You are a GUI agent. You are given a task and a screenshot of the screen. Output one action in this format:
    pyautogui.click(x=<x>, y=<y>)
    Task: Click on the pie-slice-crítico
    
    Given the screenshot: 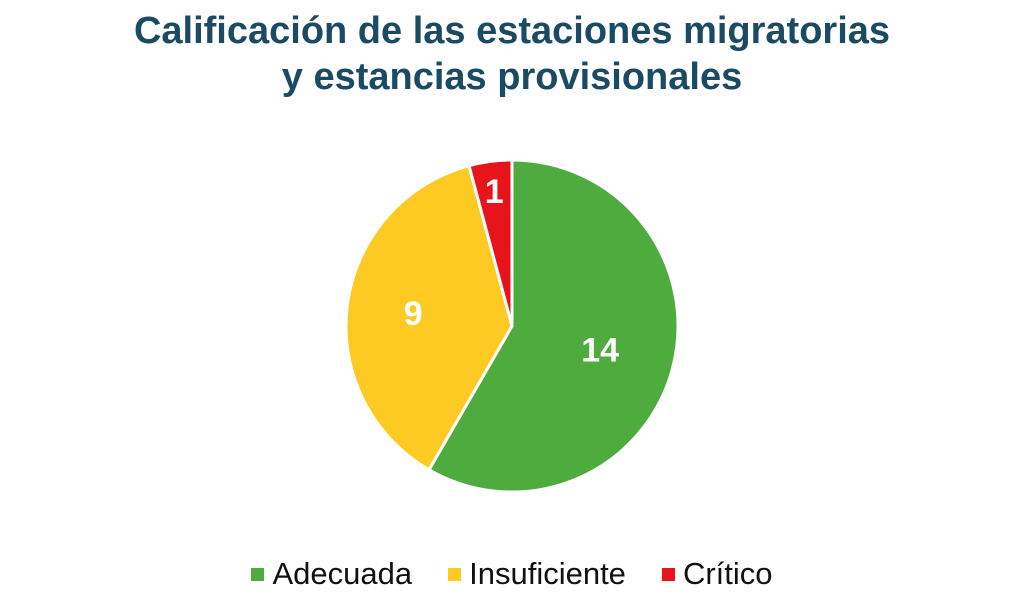 What is the action you would take?
    pyautogui.click(x=490, y=242)
    